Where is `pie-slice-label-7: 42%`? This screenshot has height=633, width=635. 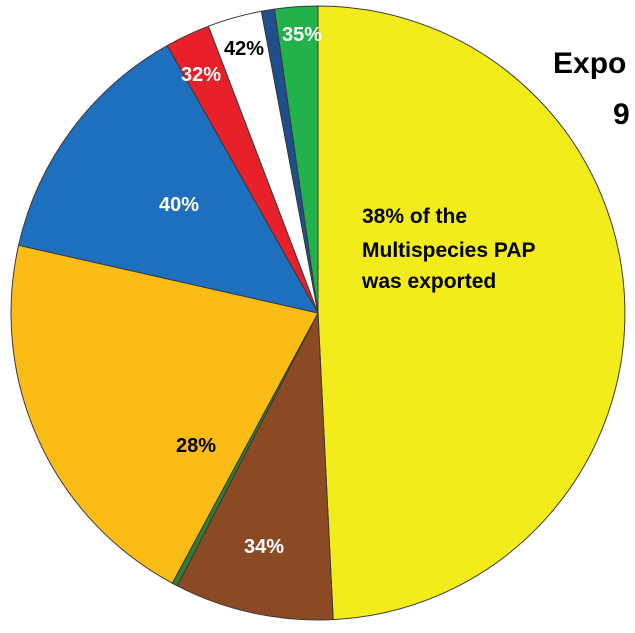
pie-slice-label-7: 42% is located at coordinates (244, 49).